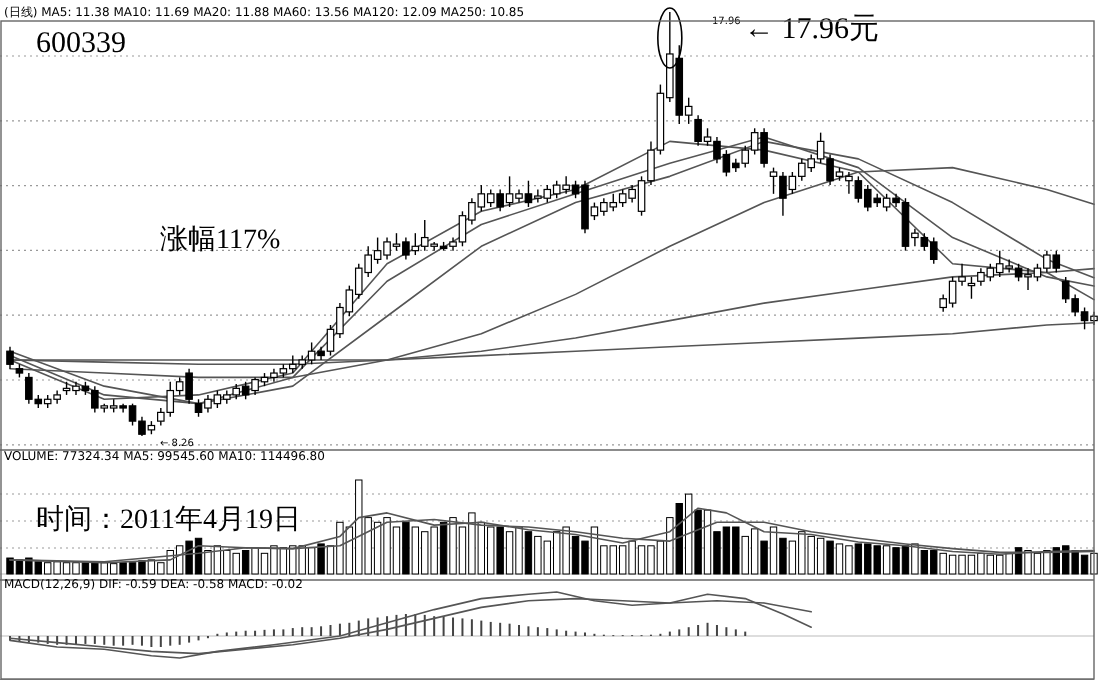 This screenshot has width=1100, height=680. I want to click on annotation: 时间：2011年4月19日, so click(168, 520).